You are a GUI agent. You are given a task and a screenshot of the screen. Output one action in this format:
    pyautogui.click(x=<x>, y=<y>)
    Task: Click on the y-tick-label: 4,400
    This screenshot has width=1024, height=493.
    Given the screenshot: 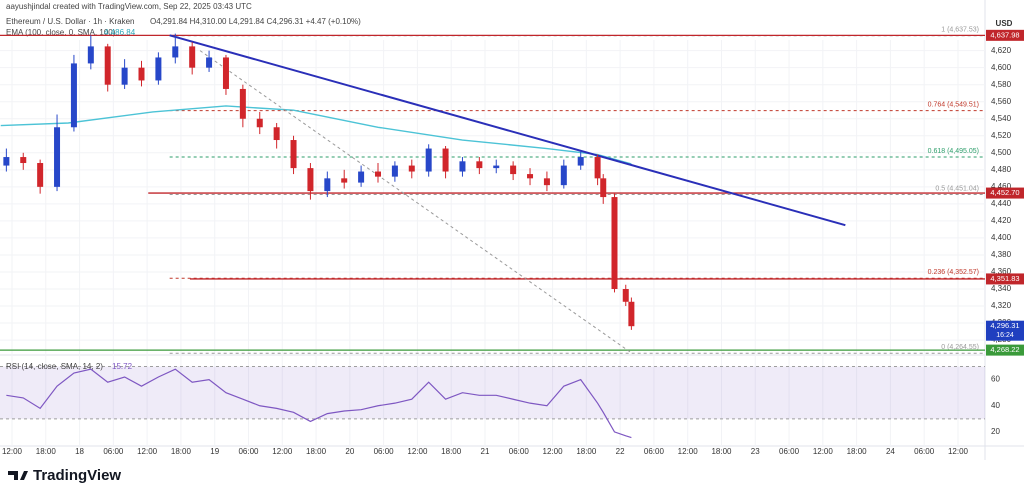 What is the action you would take?
    pyautogui.click(x=1001, y=237)
    